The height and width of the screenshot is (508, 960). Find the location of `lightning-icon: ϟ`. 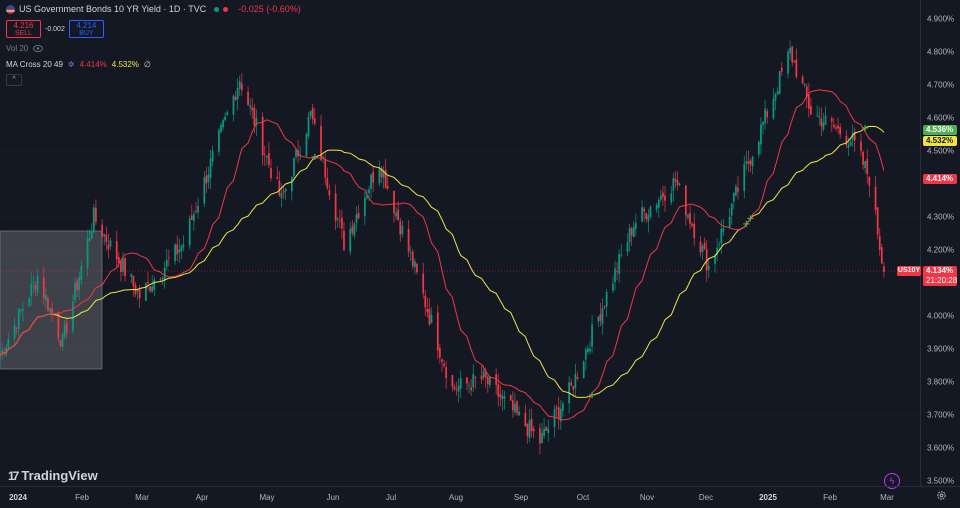

lightning-icon: ϟ is located at coordinates (892, 481).